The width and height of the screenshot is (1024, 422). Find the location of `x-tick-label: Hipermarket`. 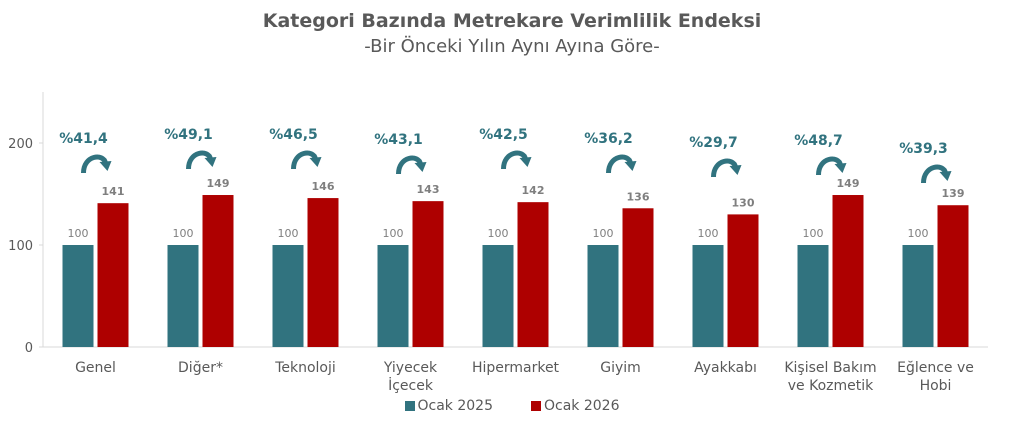

x-tick-label: Hipermarket is located at coordinates (516, 368).